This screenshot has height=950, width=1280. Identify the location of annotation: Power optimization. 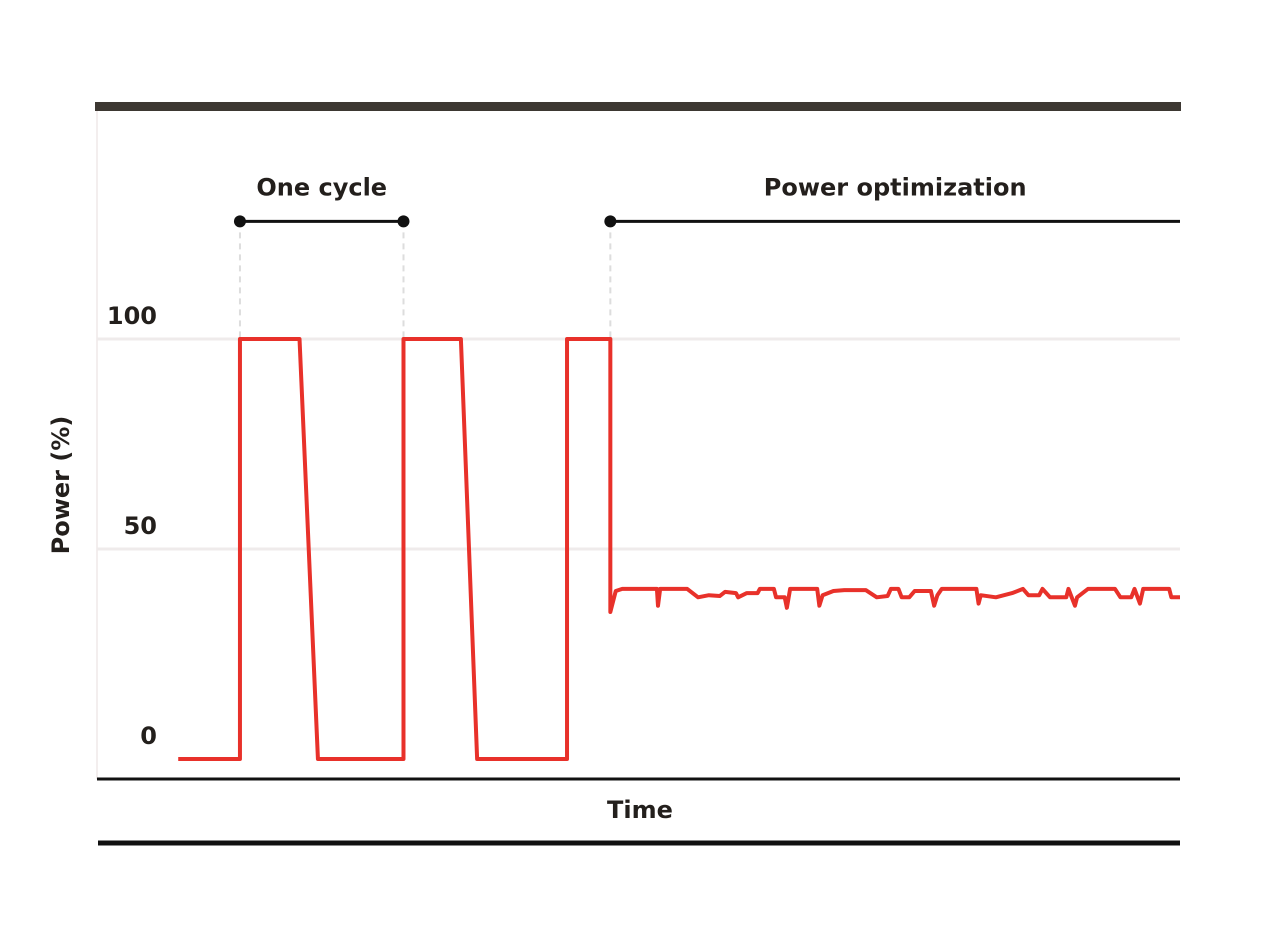
(895, 187).